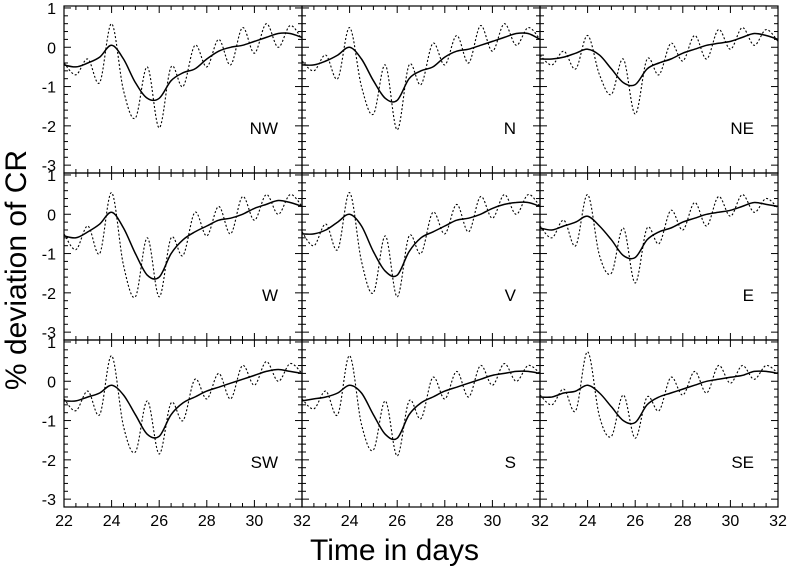 This screenshot has height=572, width=789. Describe the element at coordinates (270, 295) in the screenshot. I see `panel-label: W` at that location.